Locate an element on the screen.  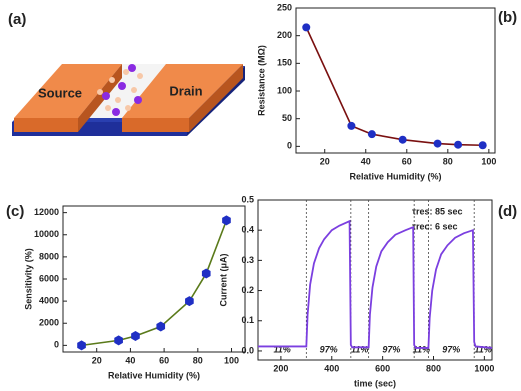
y-tick-label: 2000 is located at coordinates (49, 323).